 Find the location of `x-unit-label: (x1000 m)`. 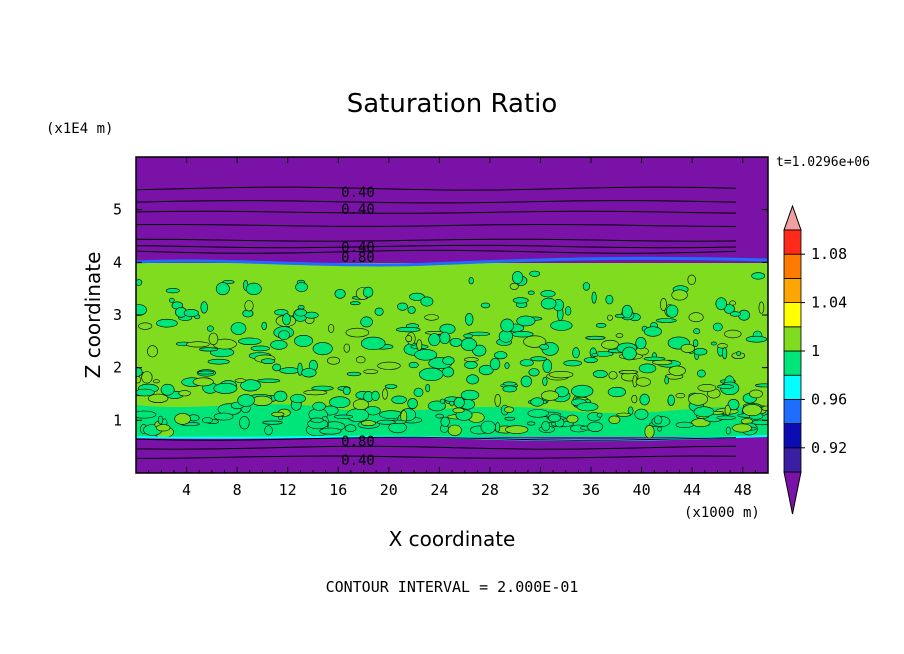

x-unit-label: (x1000 m) is located at coordinates (722, 513).